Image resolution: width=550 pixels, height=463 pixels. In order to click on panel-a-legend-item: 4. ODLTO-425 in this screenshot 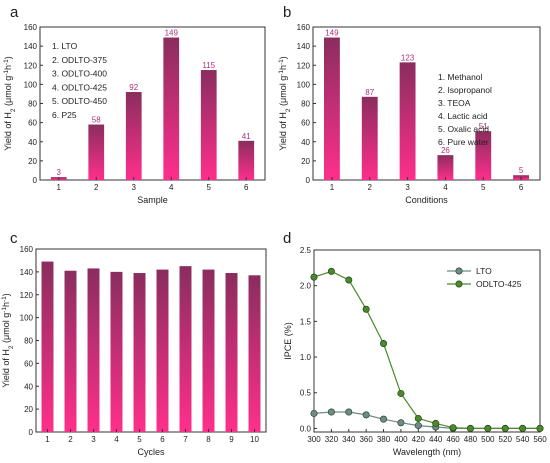, I will do `click(79, 87)`.